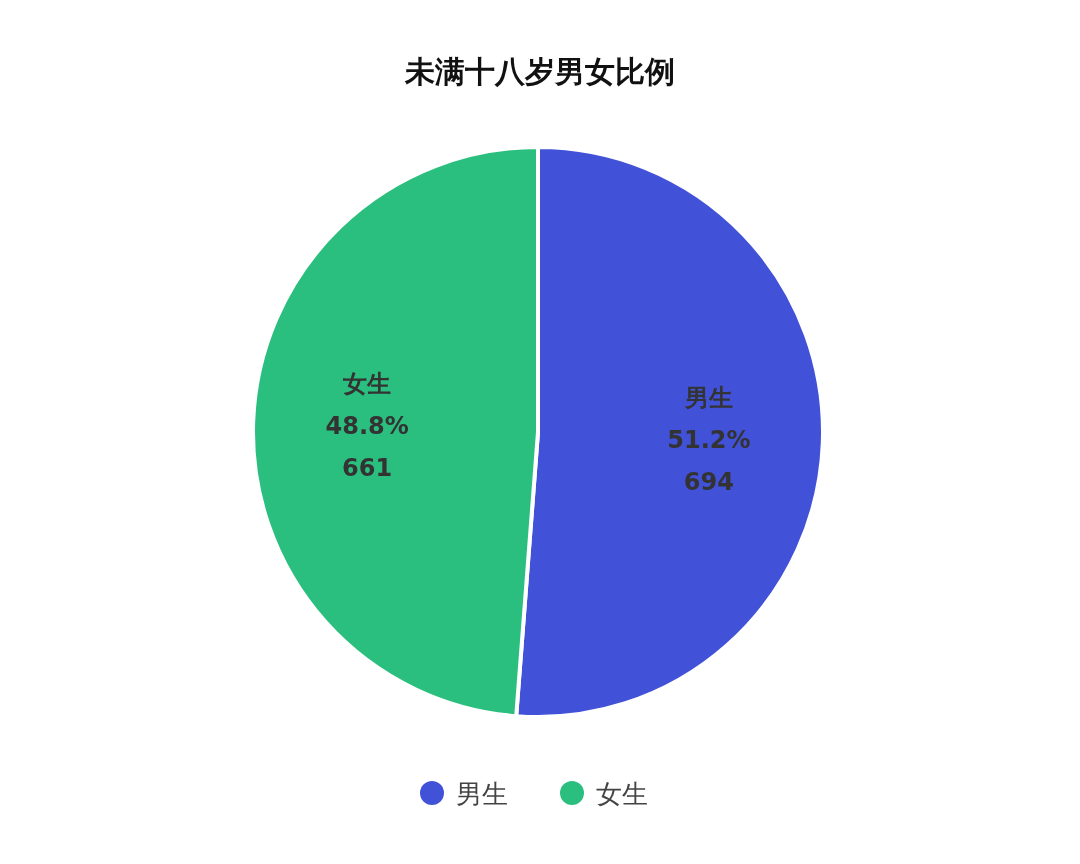 This screenshot has height=864, width=1080. Describe the element at coordinates (367, 447) in the screenshot. I see `data-label: 48.8% 661` at that location.